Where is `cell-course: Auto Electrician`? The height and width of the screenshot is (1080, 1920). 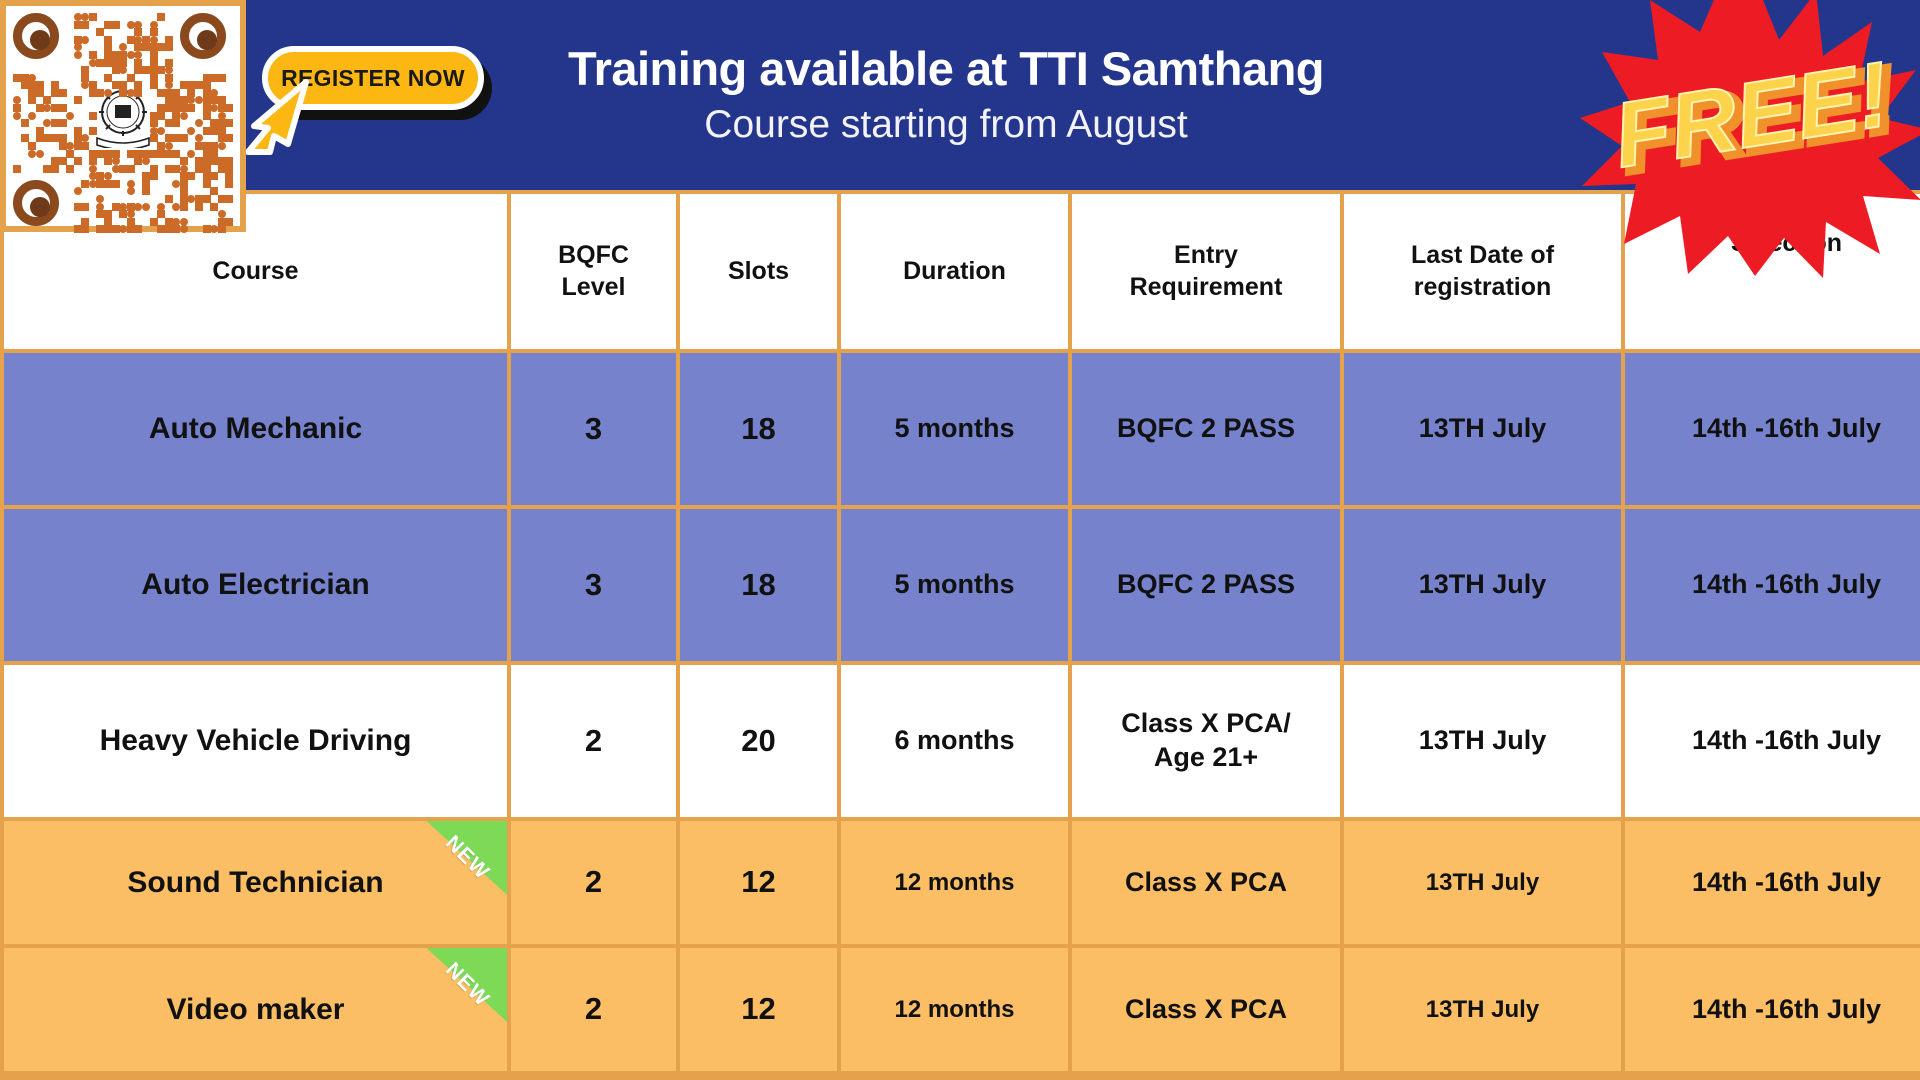 cell-course: Auto Electrician is located at coordinates (255, 585).